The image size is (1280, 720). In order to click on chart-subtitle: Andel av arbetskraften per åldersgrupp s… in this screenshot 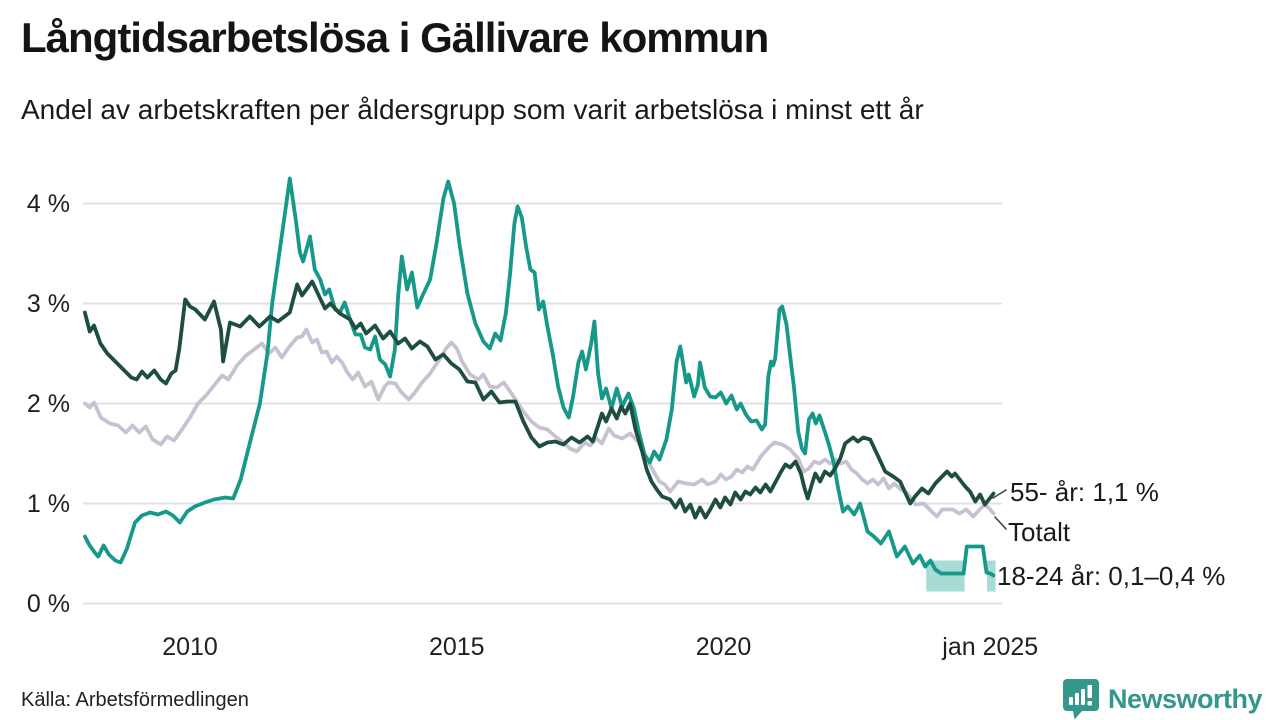, I will do `click(472, 109)`.